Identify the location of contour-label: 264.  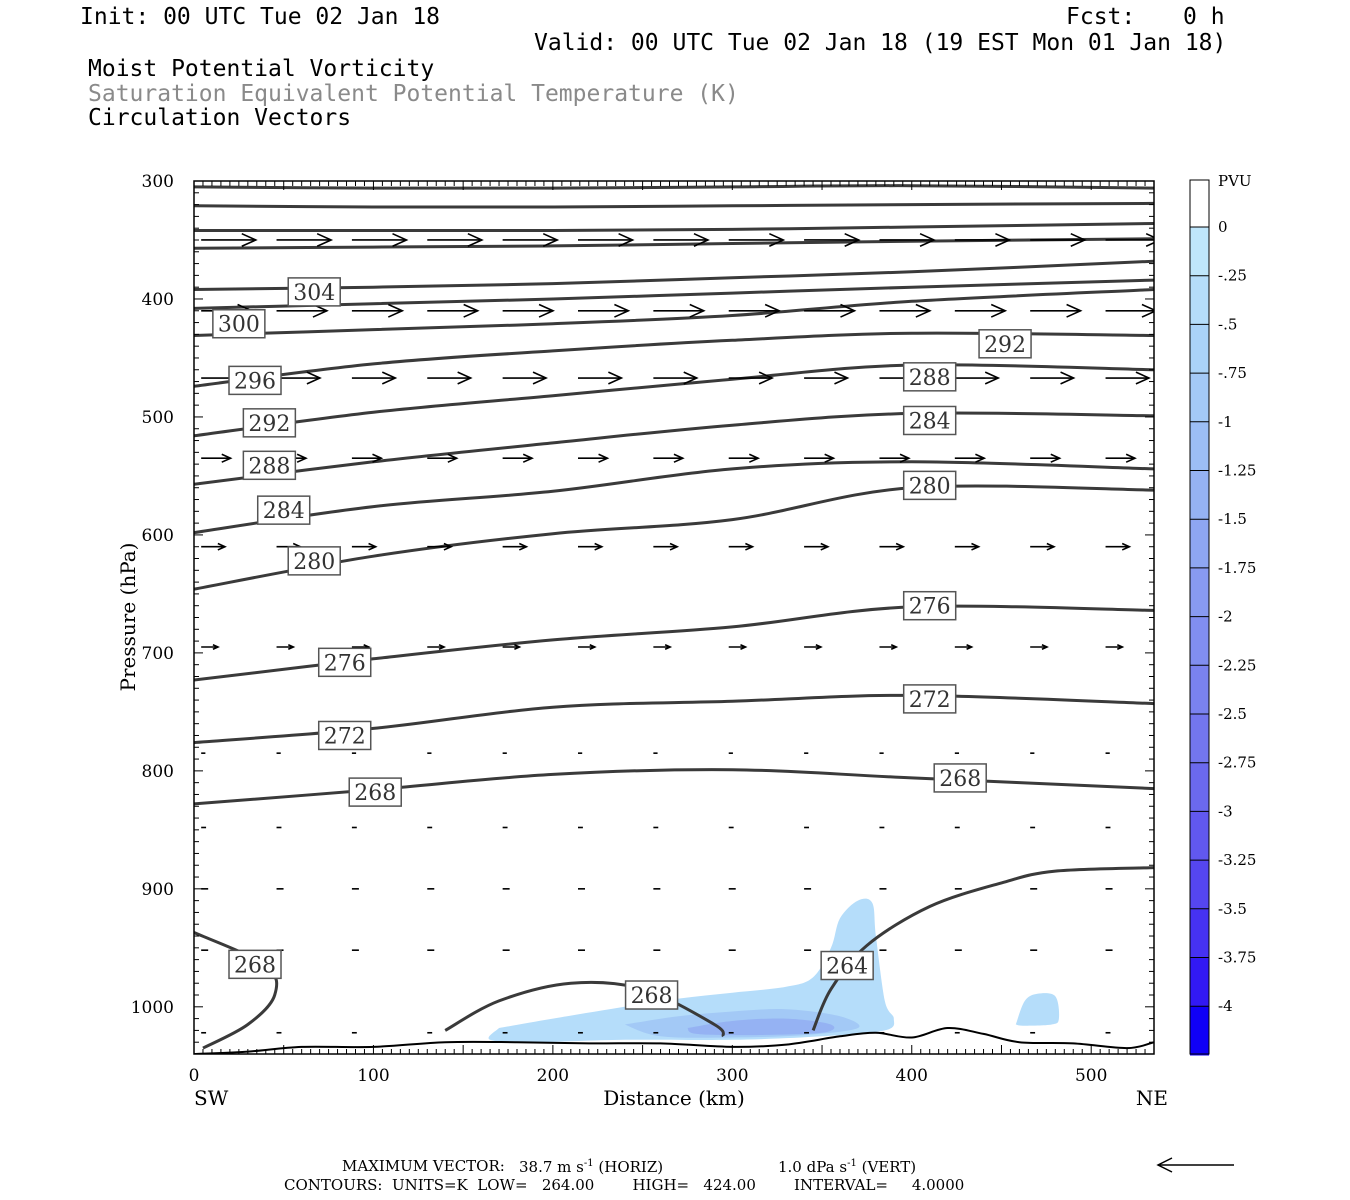
(847, 967).